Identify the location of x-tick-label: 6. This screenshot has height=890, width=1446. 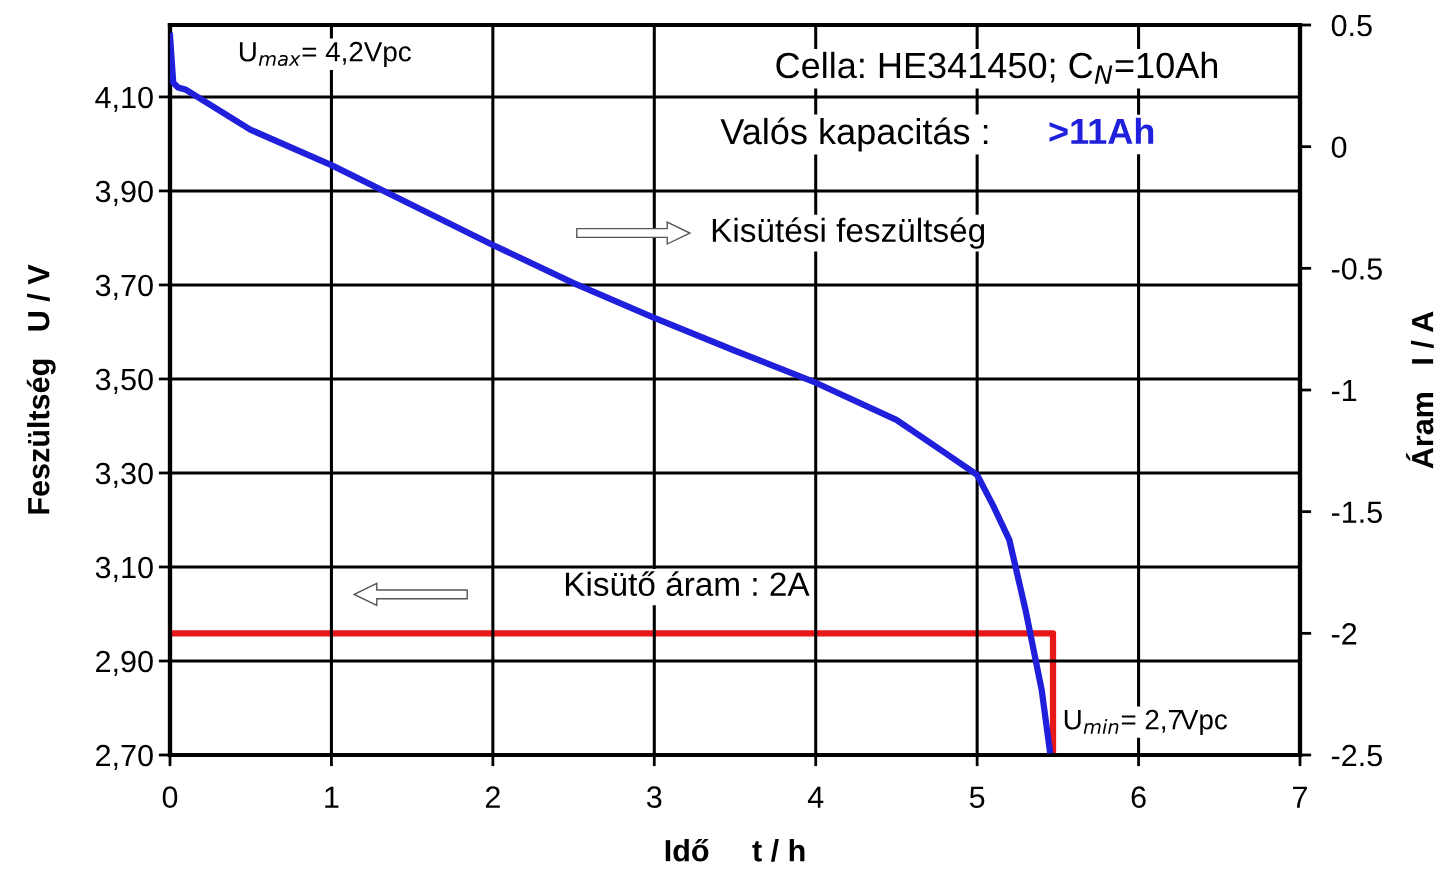
(1138, 797).